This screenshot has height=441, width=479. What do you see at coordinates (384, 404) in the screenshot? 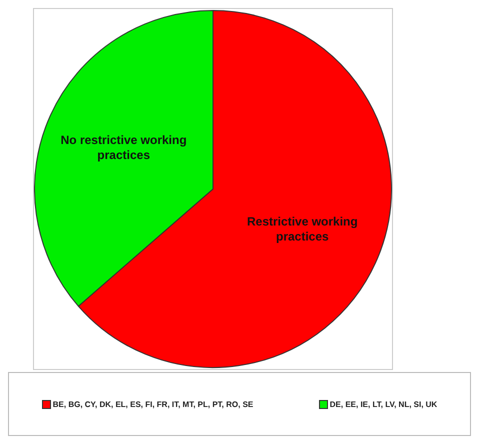
I see `text: DE, EE, IE, LT, LV, NL, SI, UK` at bounding box center [384, 404].